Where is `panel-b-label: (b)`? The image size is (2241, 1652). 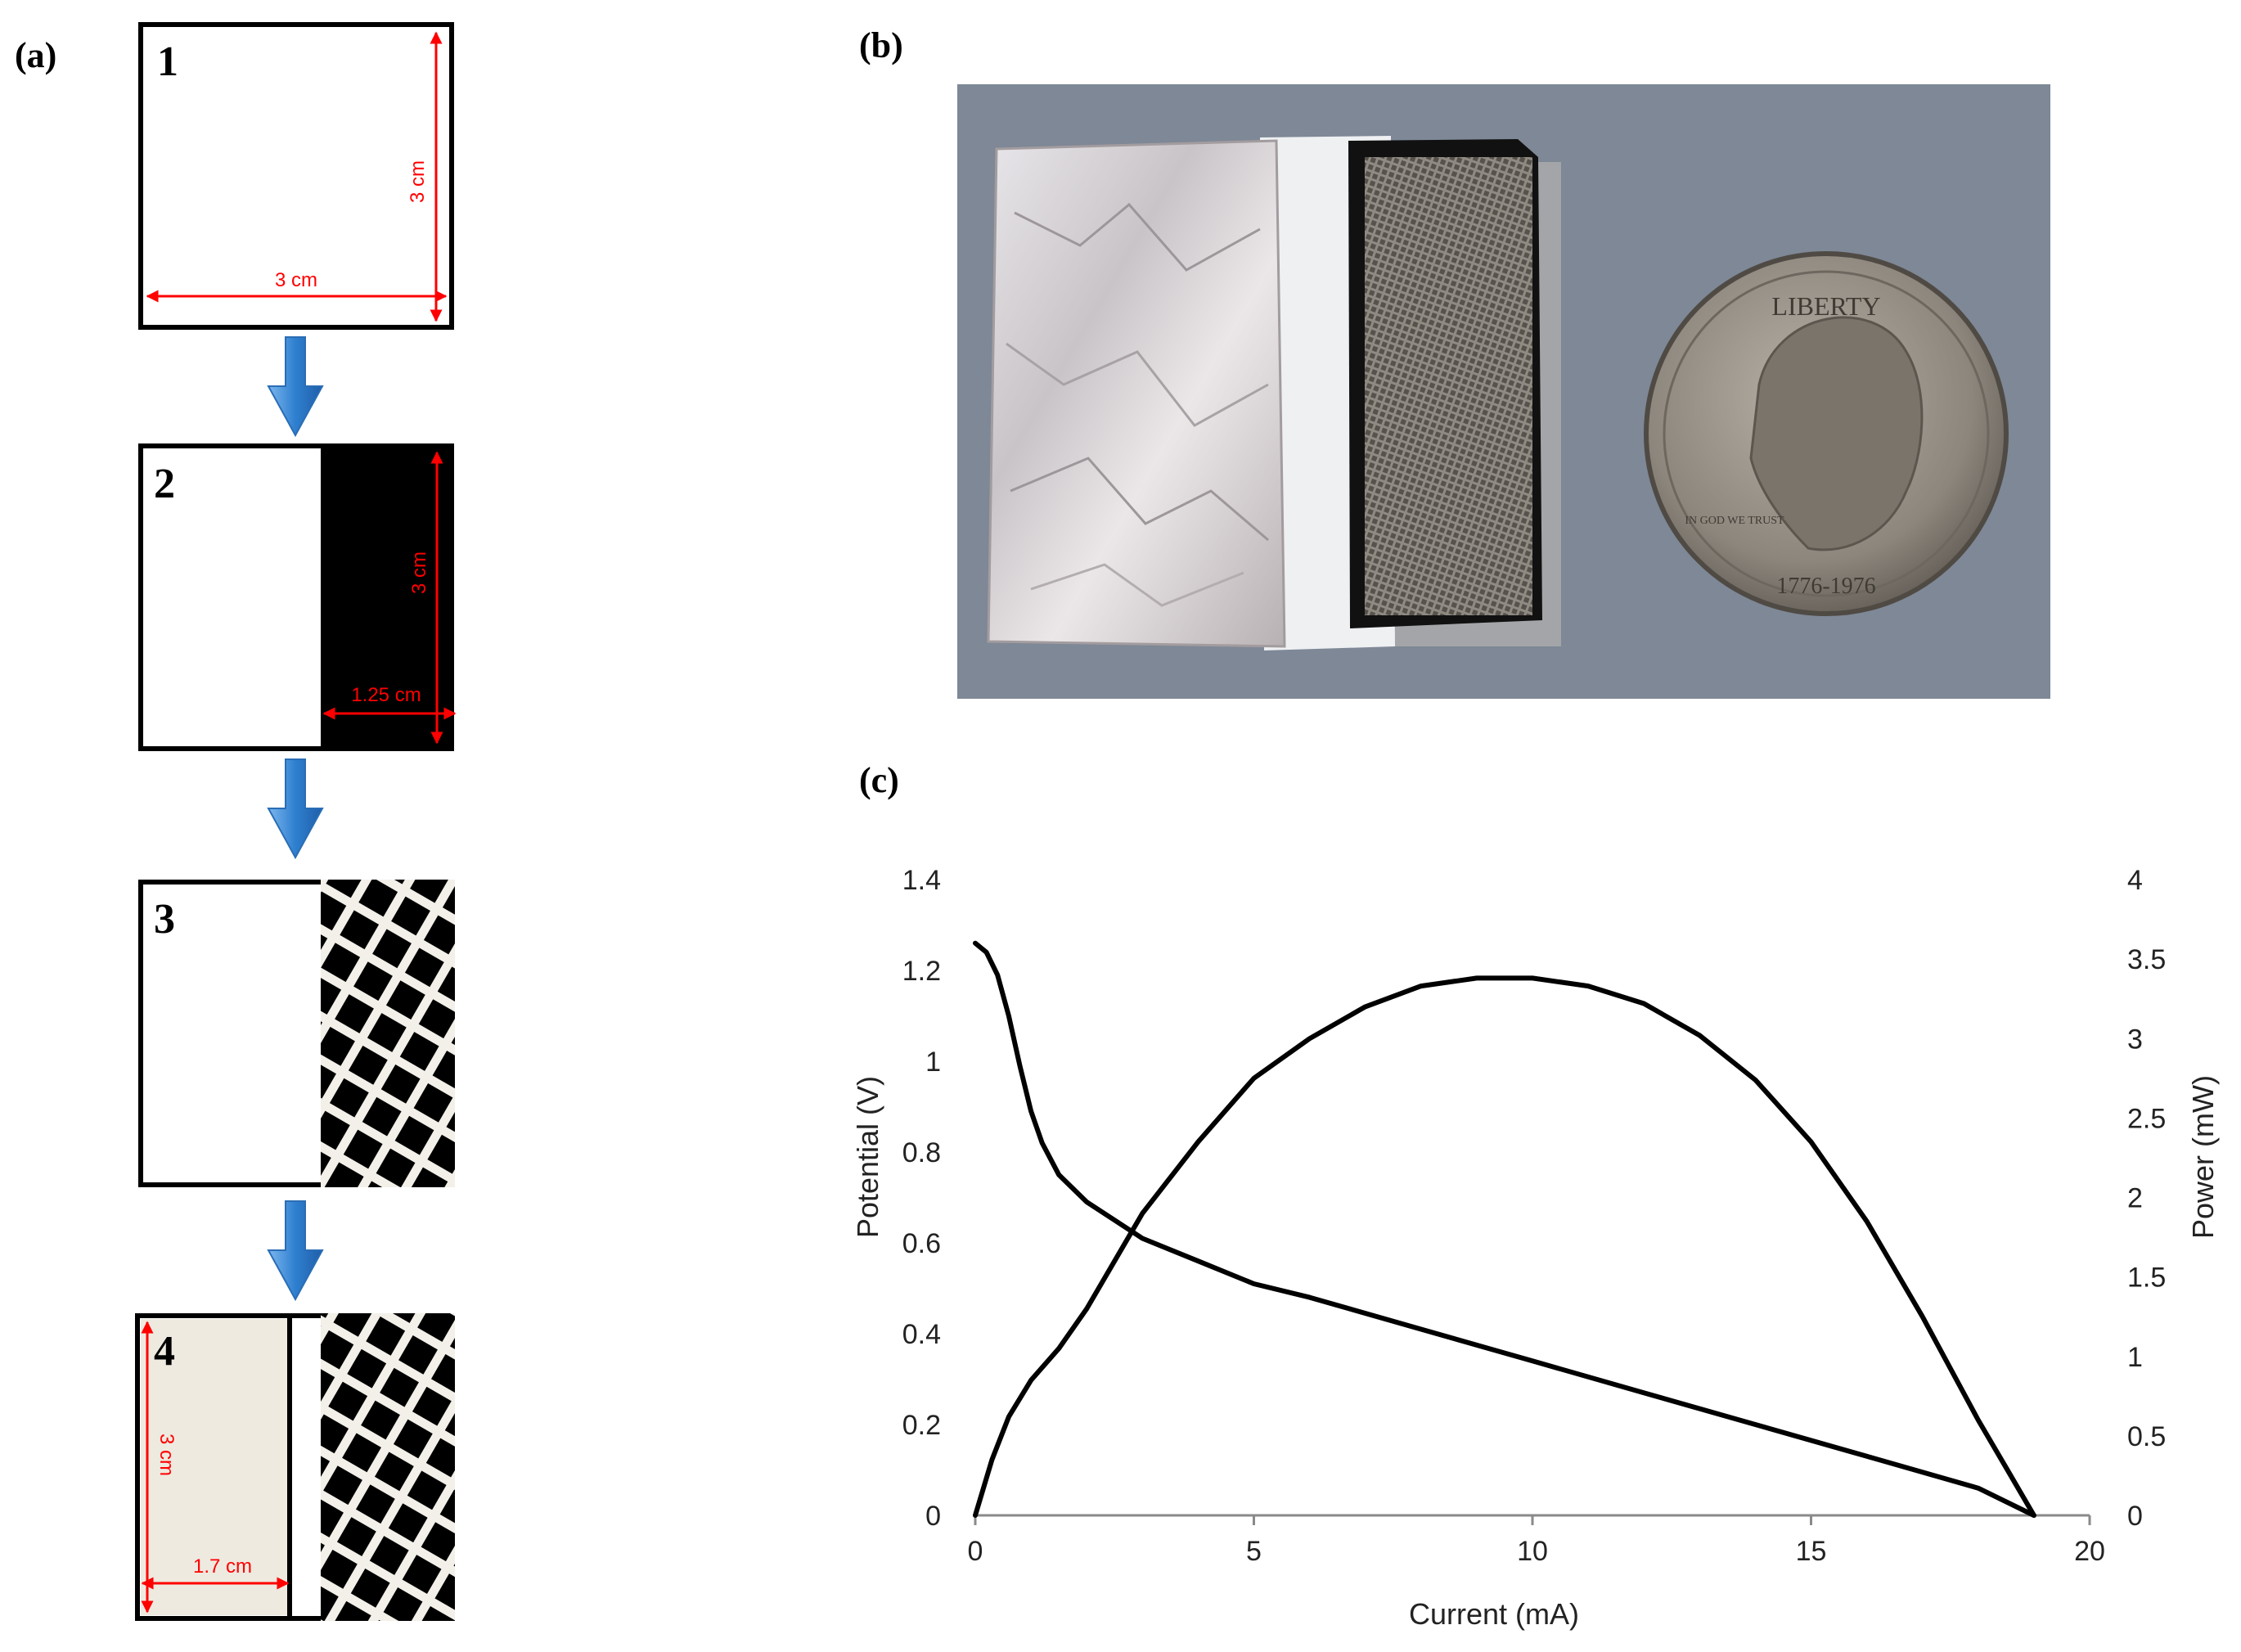 panel-b-label: (b) is located at coordinates (881, 45).